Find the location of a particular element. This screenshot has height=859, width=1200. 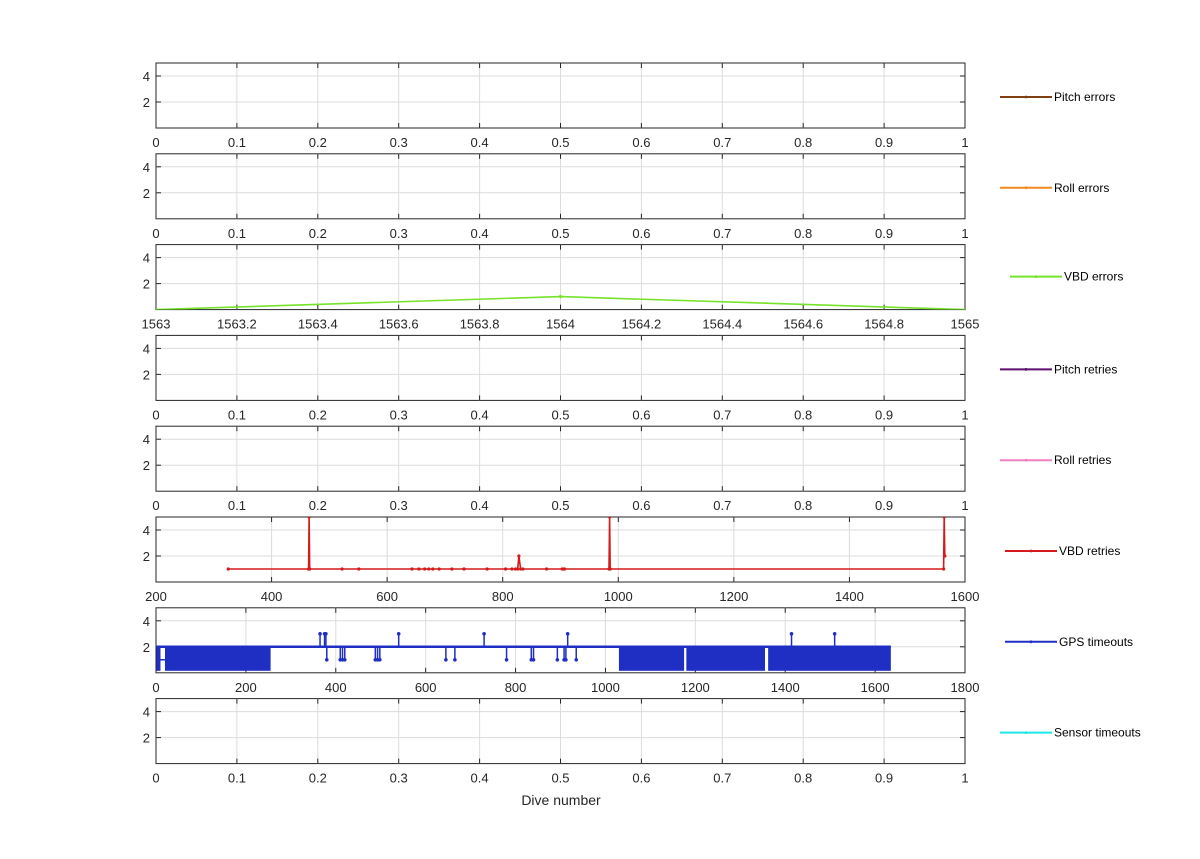

x-tick-label: 1564.4 is located at coordinates (722, 324).